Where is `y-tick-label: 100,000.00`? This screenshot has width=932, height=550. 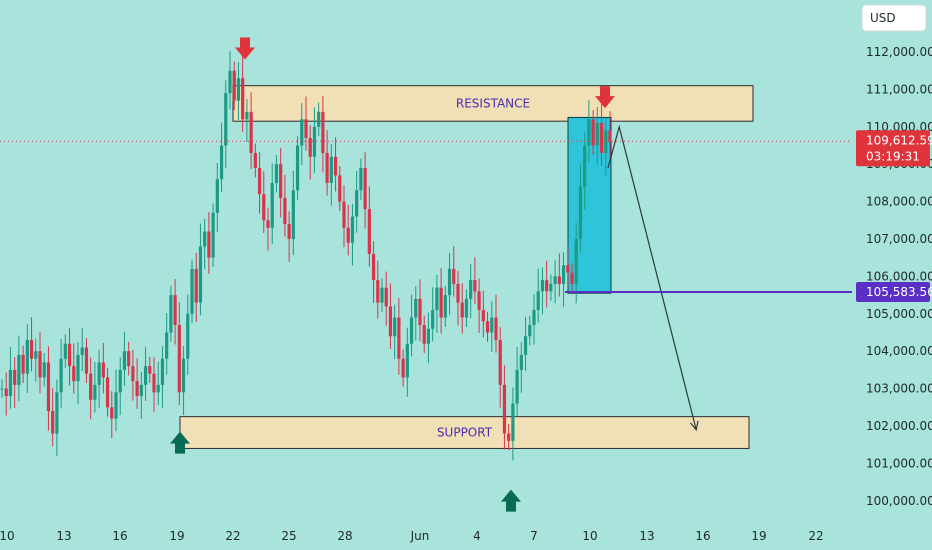
y-tick-label: 100,000.00 is located at coordinates (899, 501).